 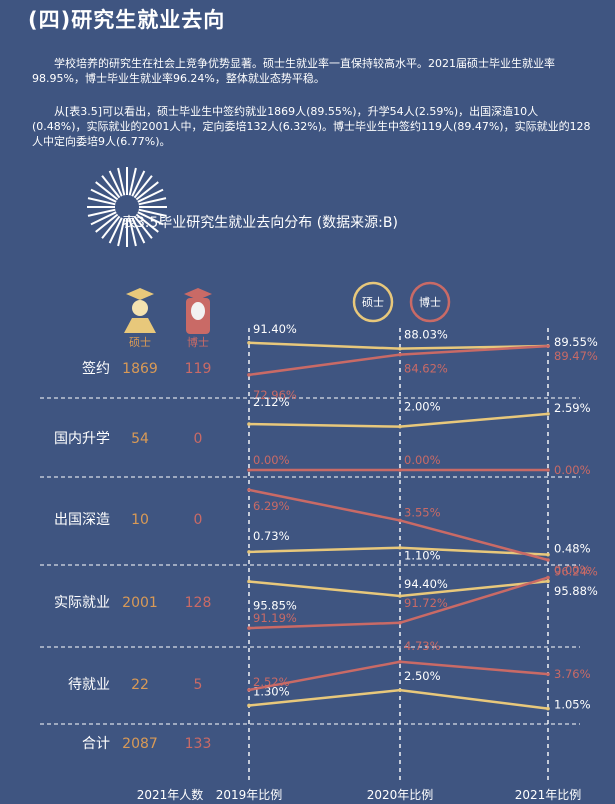 I want to click on legend-master-label: 硕士, so click(x=373, y=302).